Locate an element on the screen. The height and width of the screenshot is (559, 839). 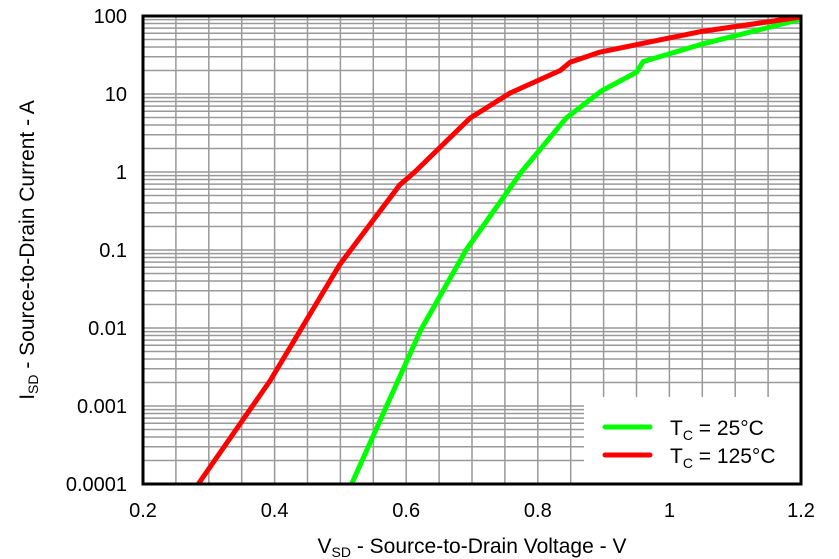
x-axis-label: VSD - Source-to-Drain Voltage - V is located at coordinates (472, 547).